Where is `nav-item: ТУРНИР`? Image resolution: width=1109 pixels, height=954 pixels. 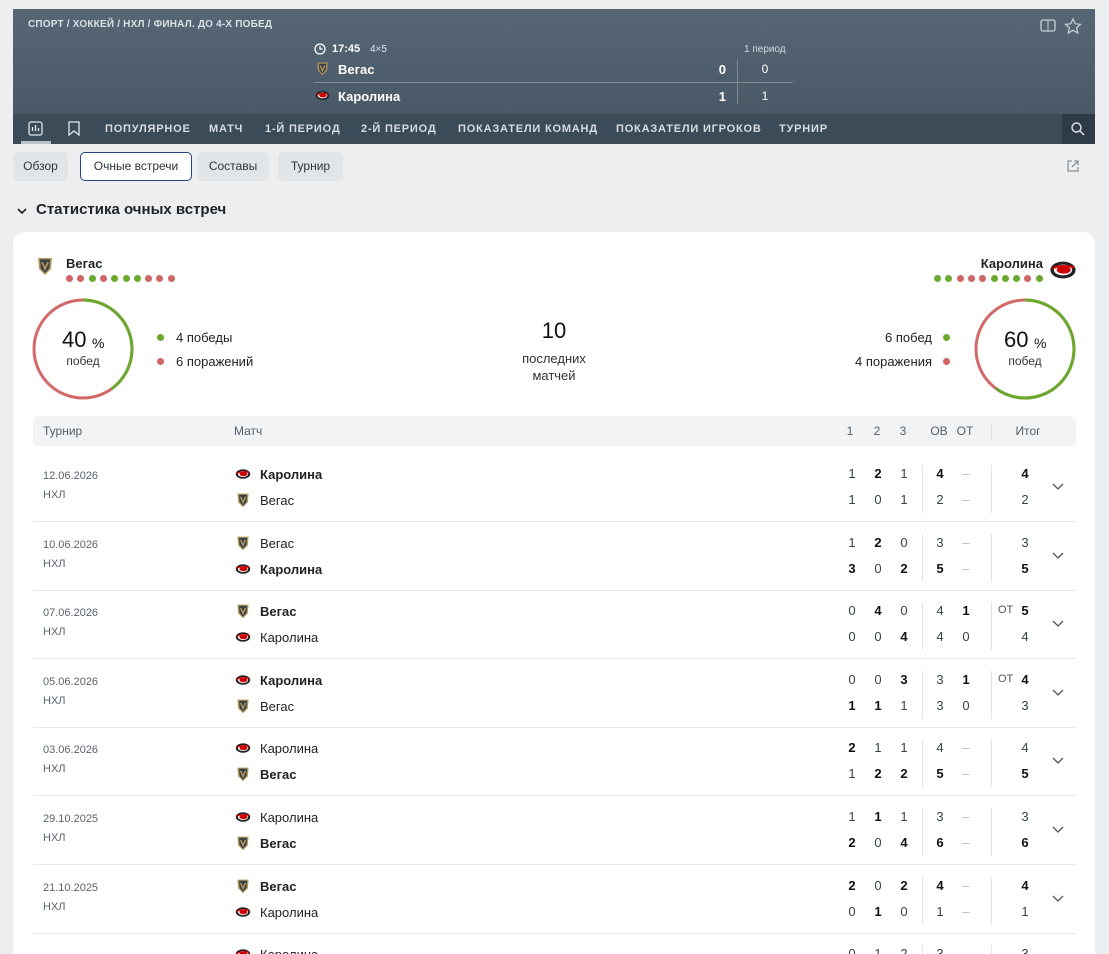
nav-item: ТУРНИР is located at coordinates (803, 129).